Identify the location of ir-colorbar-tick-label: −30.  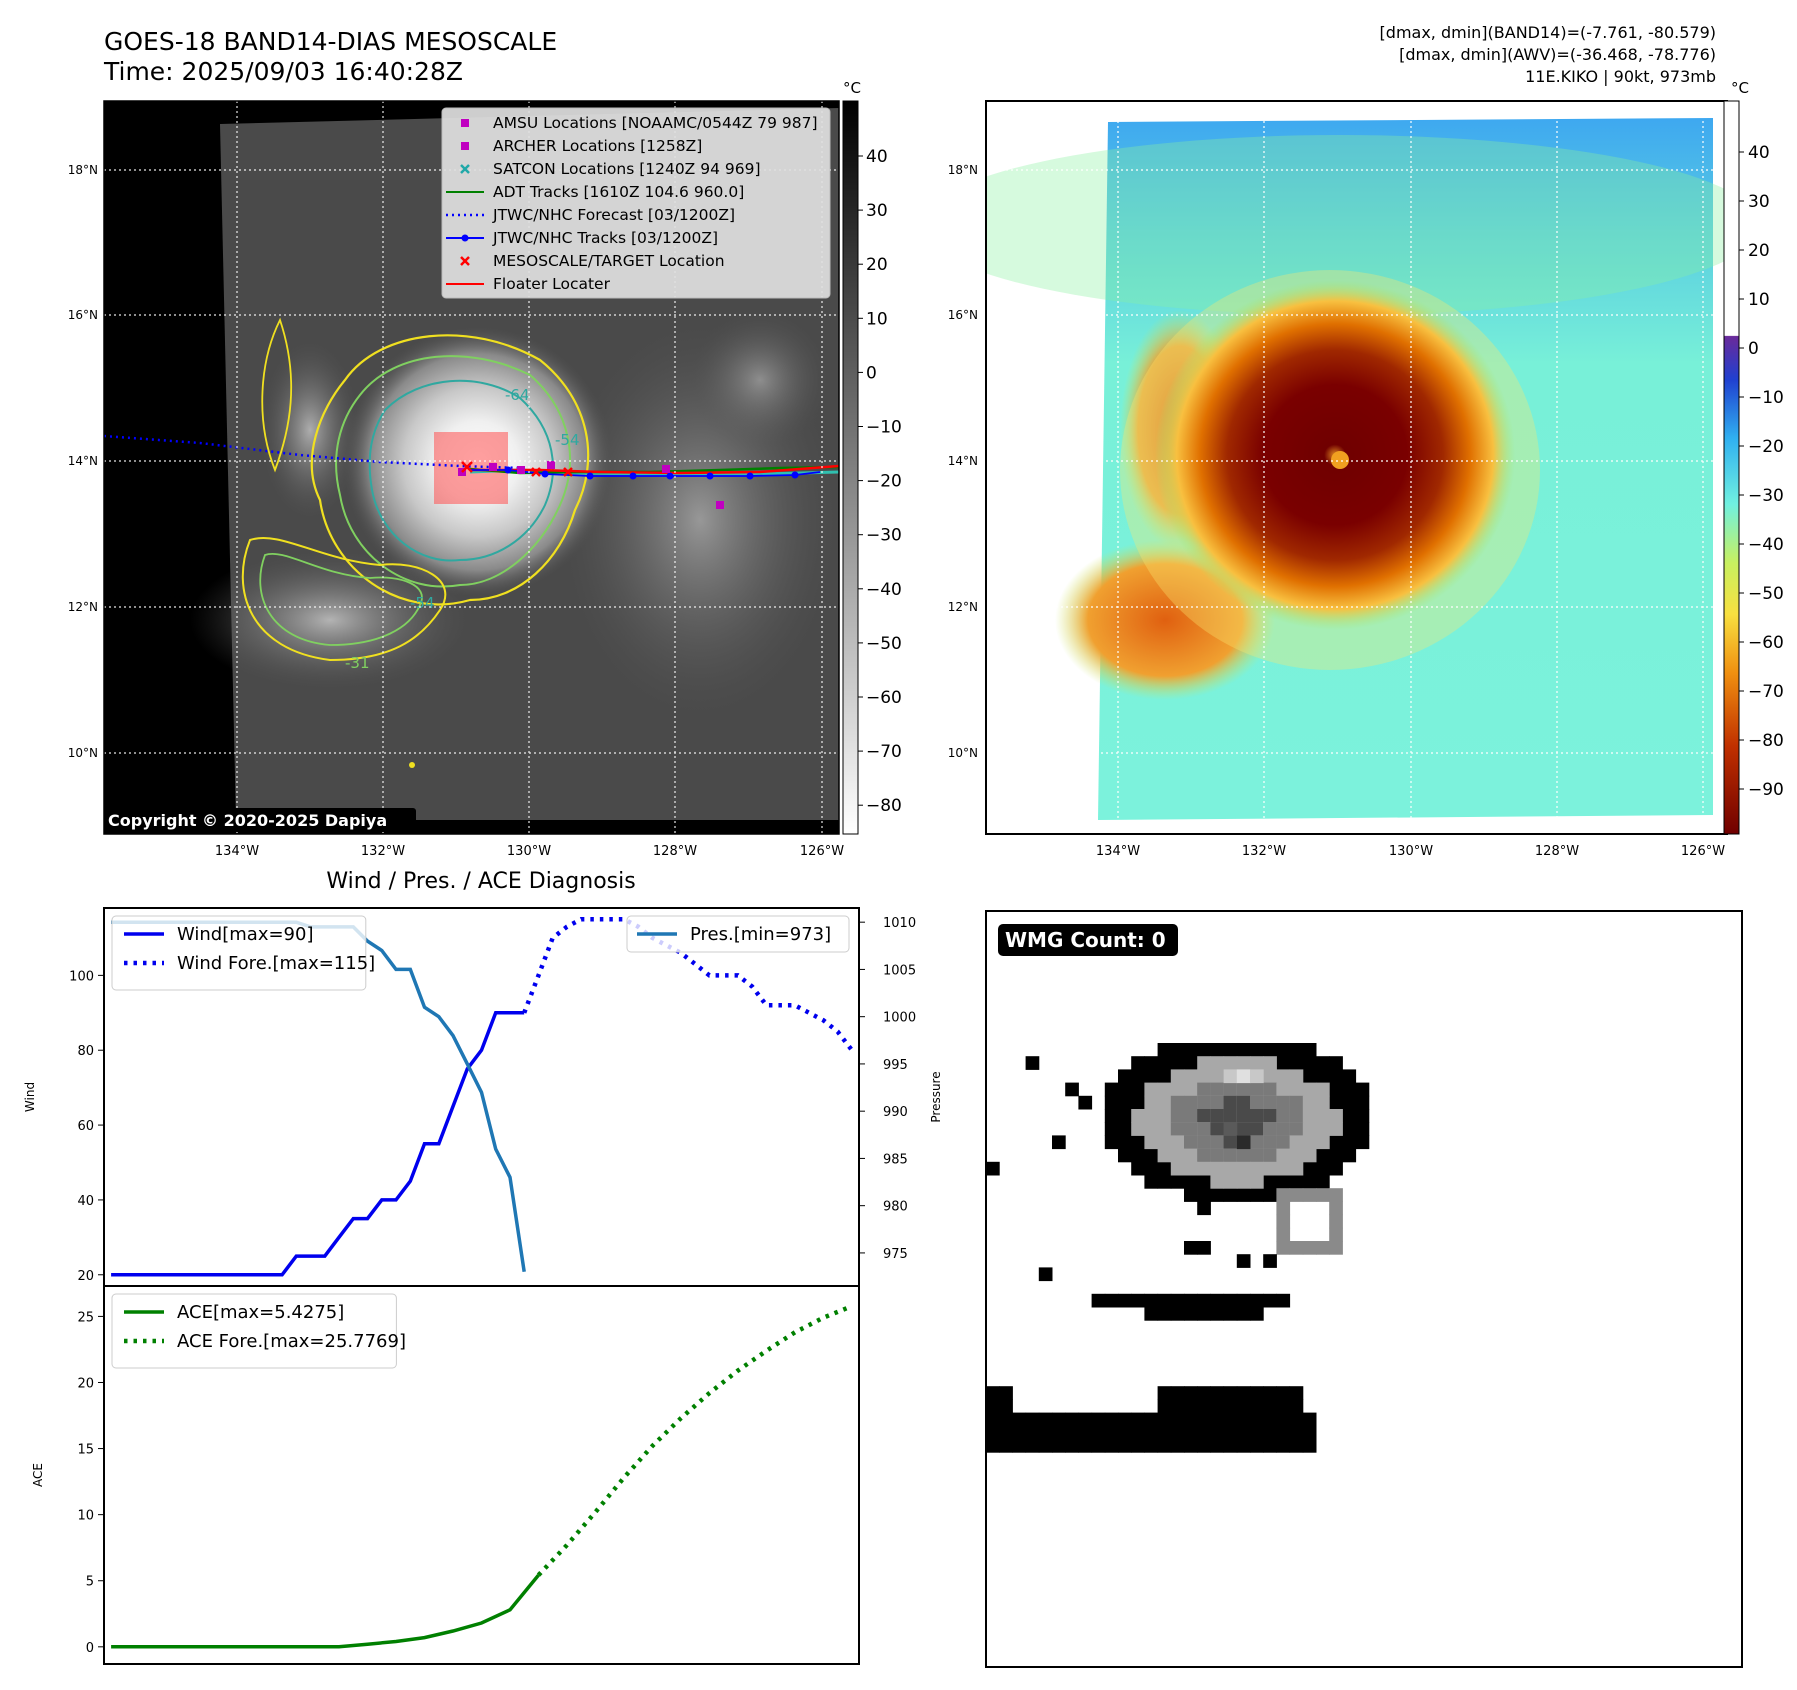
(884, 536).